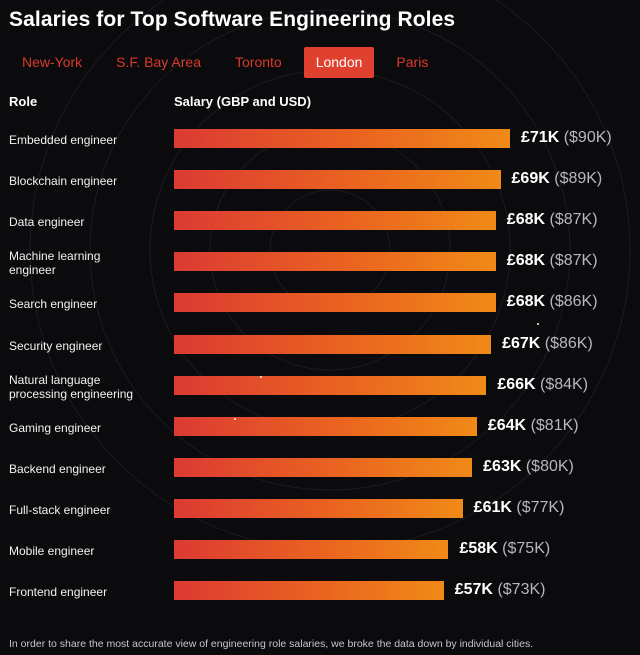  Describe the element at coordinates (504, 466) in the screenshot. I see `gbp-value: £63K` at that location.